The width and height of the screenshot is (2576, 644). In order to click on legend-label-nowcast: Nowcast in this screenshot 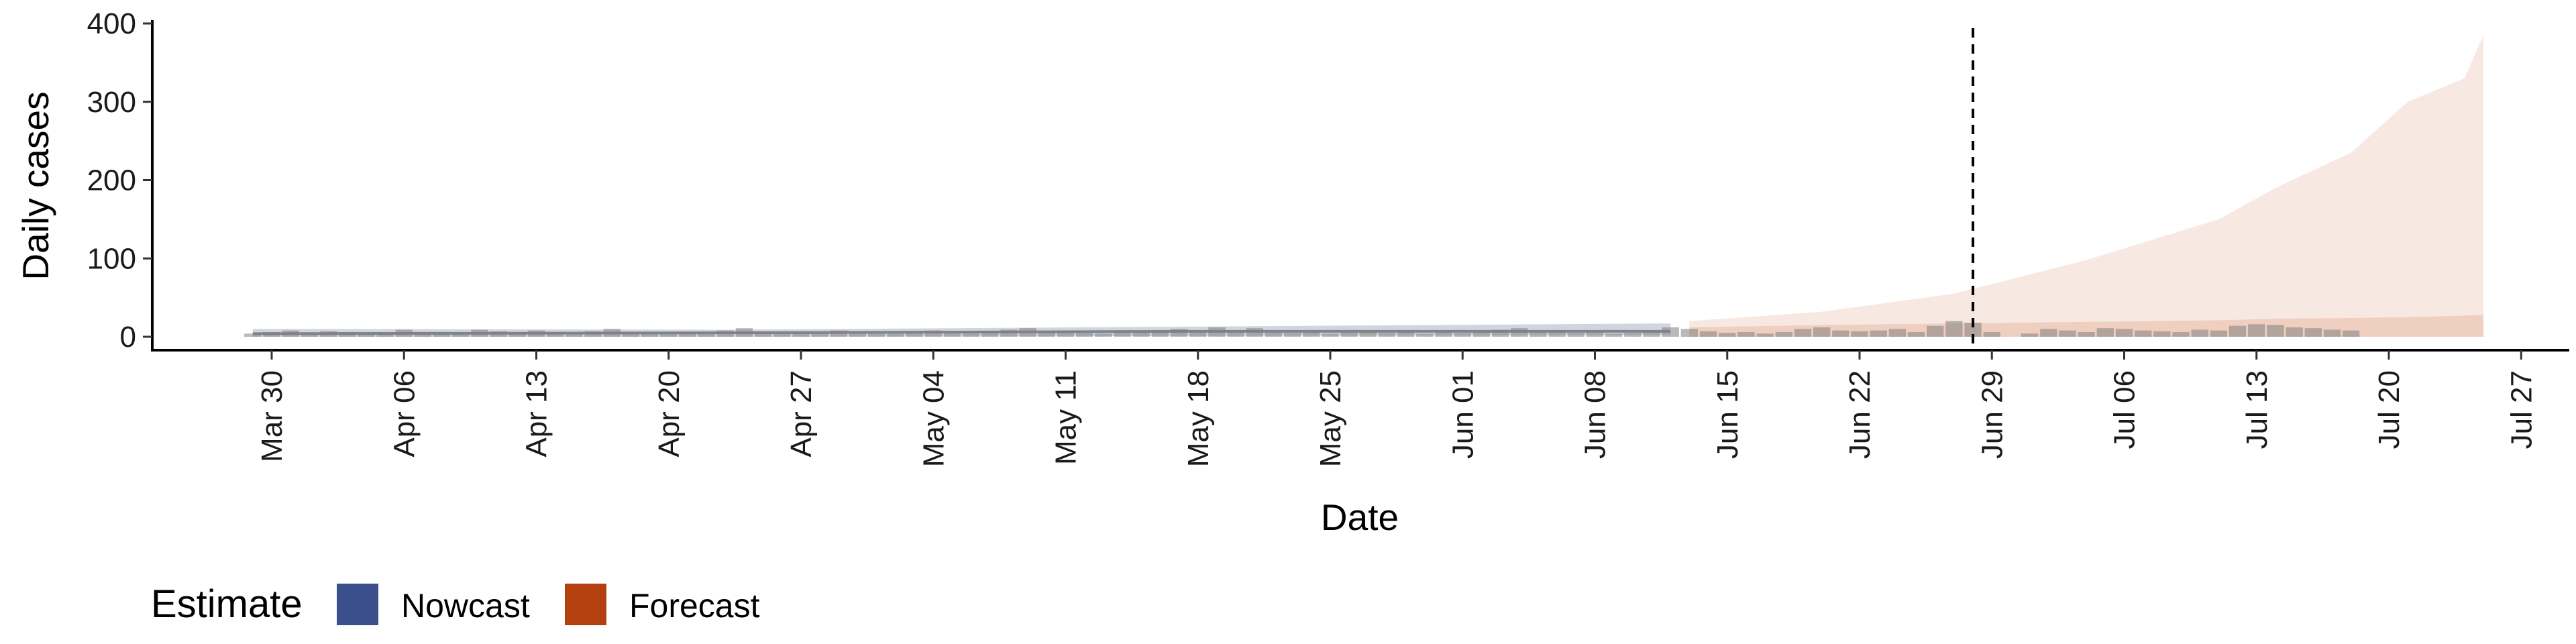, I will do `click(465, 606)`.